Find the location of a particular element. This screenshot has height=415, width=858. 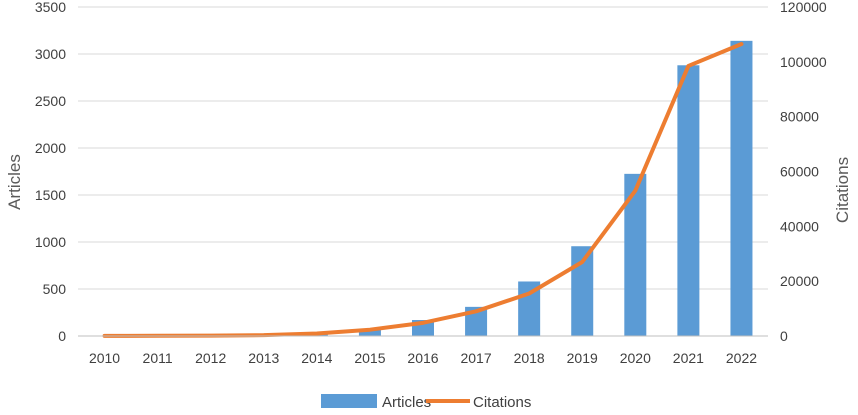

y-tick-label-right: 100000 is located at coordinates (803, 62).